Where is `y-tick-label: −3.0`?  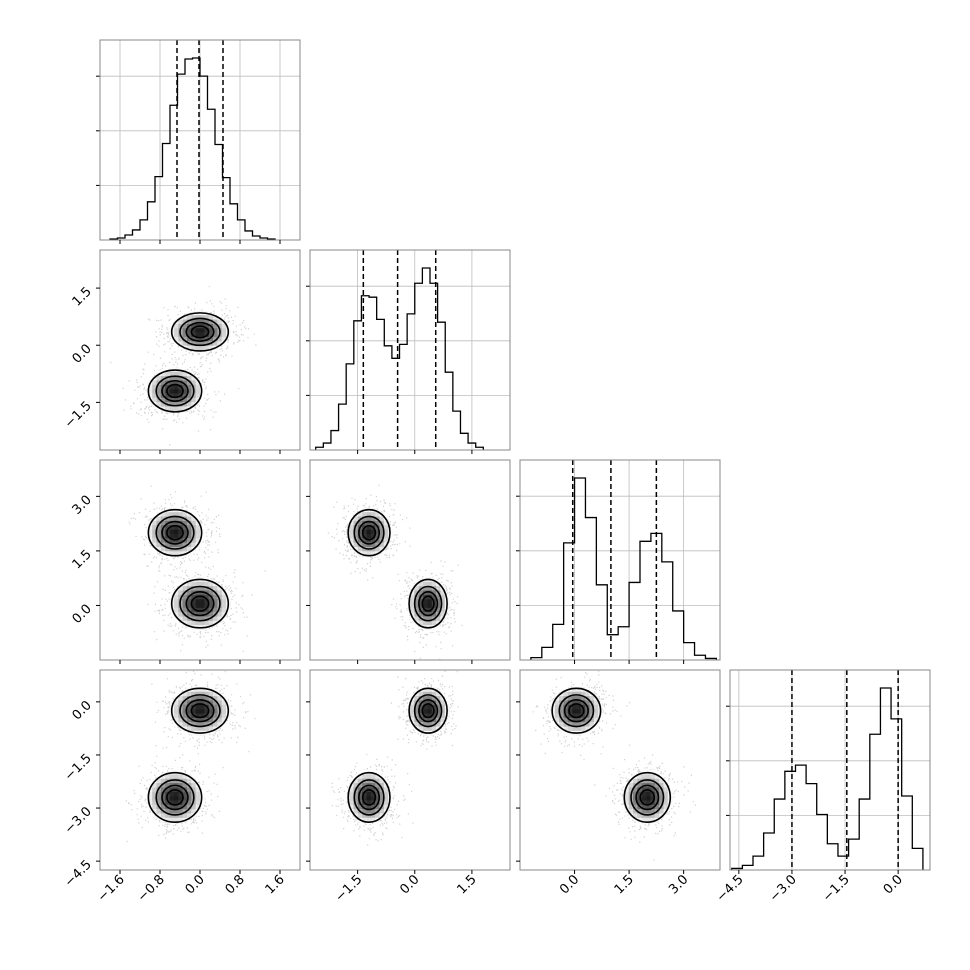 y-tick-label: −3.0 is located at coordinates (78, 820).